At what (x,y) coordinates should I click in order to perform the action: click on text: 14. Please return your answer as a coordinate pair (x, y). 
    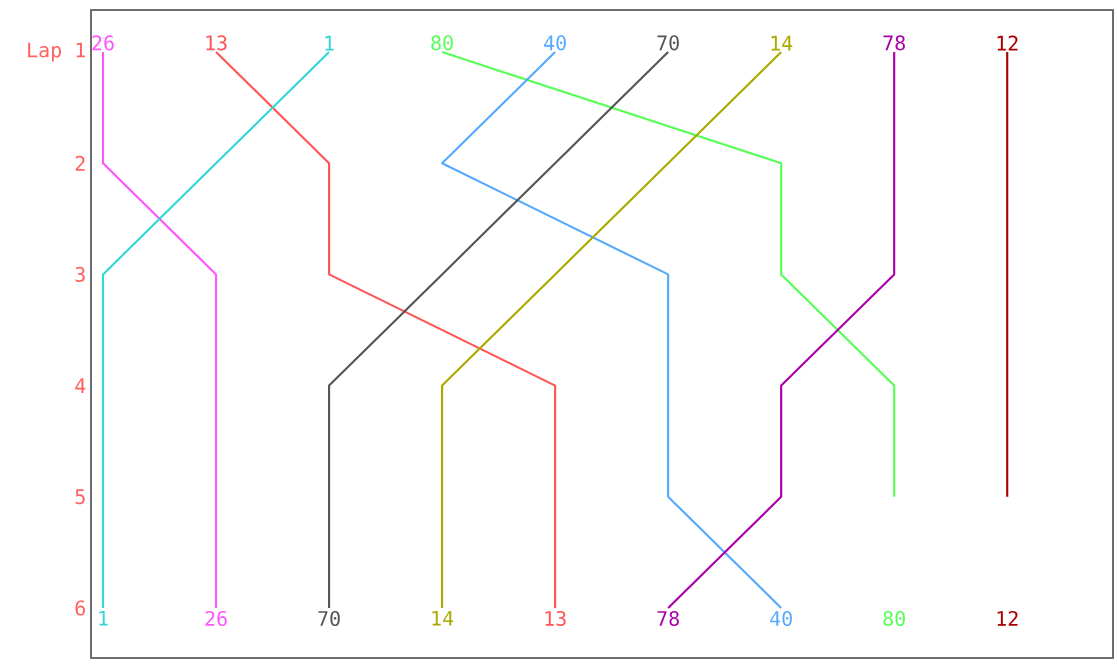
    Looking at the image, I should click on (443, 618).